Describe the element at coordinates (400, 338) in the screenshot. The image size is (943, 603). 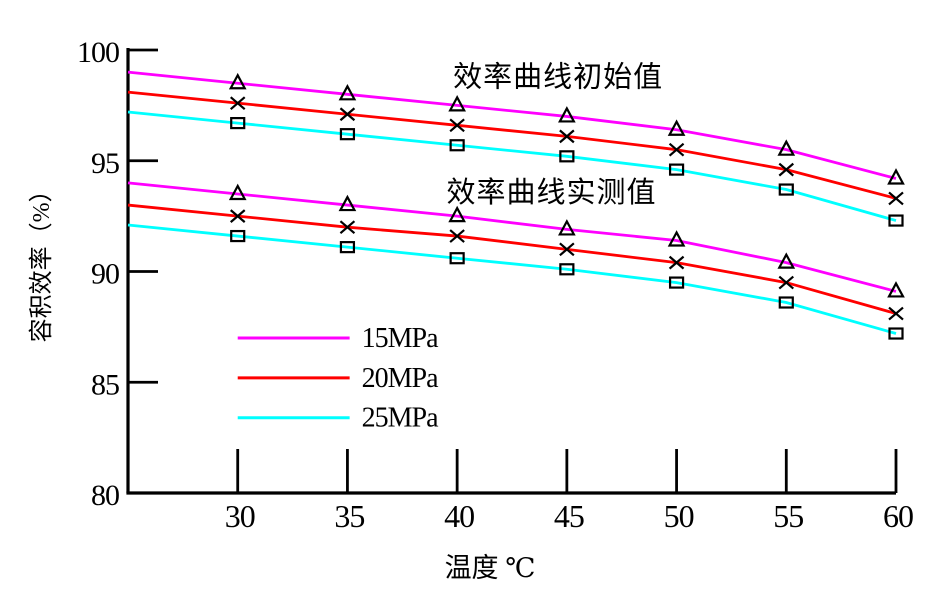
I see `legend-label-15MPa: 15MPa` at that location.